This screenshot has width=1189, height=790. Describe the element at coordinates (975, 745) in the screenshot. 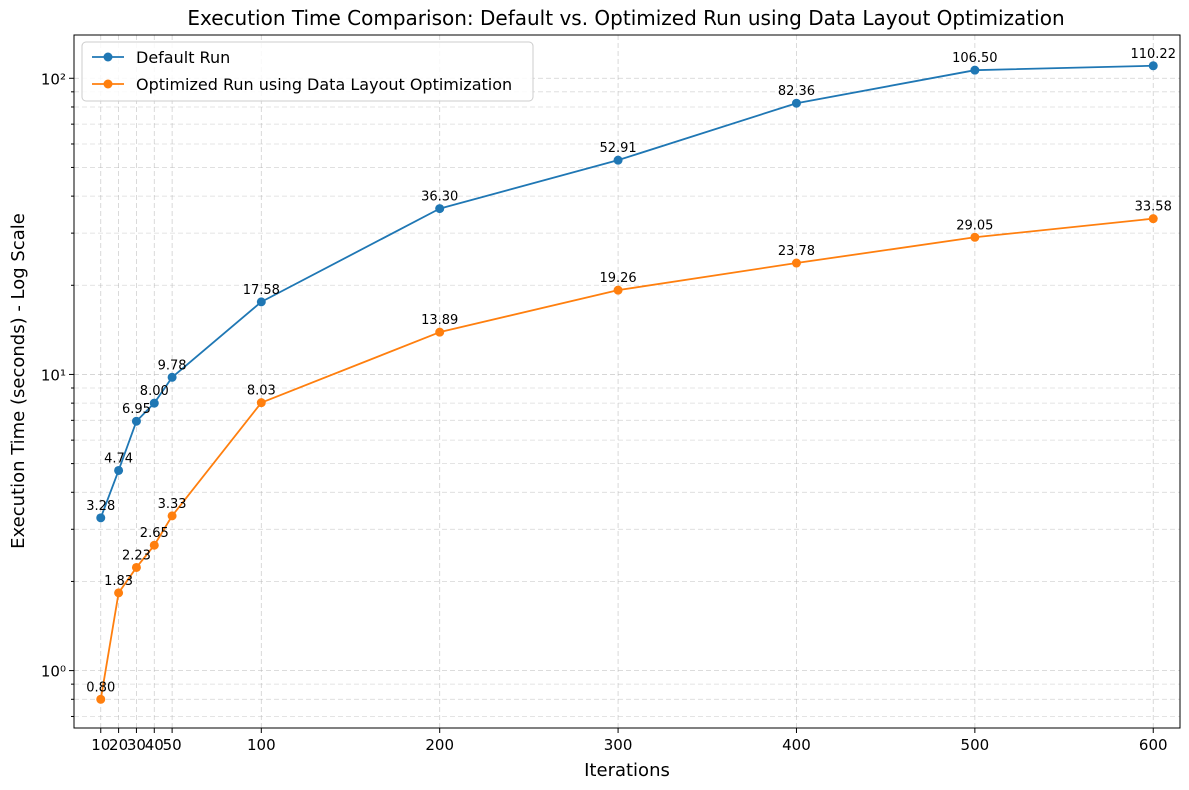

I see `x-tick-label: 500` at that location.